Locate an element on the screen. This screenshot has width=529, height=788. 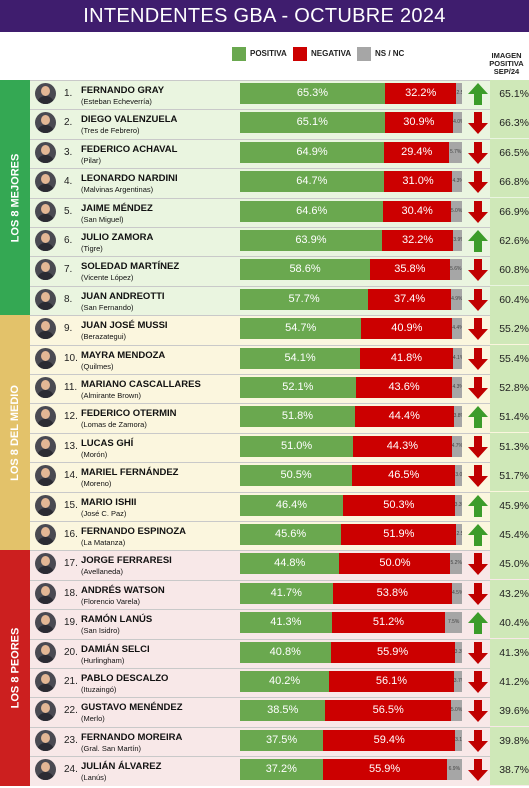
rank-number: 15. is located at coordinates (71, 505).